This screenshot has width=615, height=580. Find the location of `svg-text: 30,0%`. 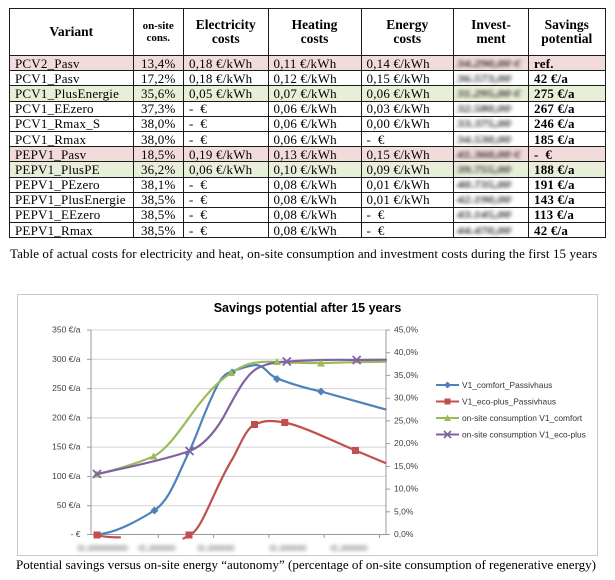

svg-text: 30,0% is located at coordinates (406, 398).